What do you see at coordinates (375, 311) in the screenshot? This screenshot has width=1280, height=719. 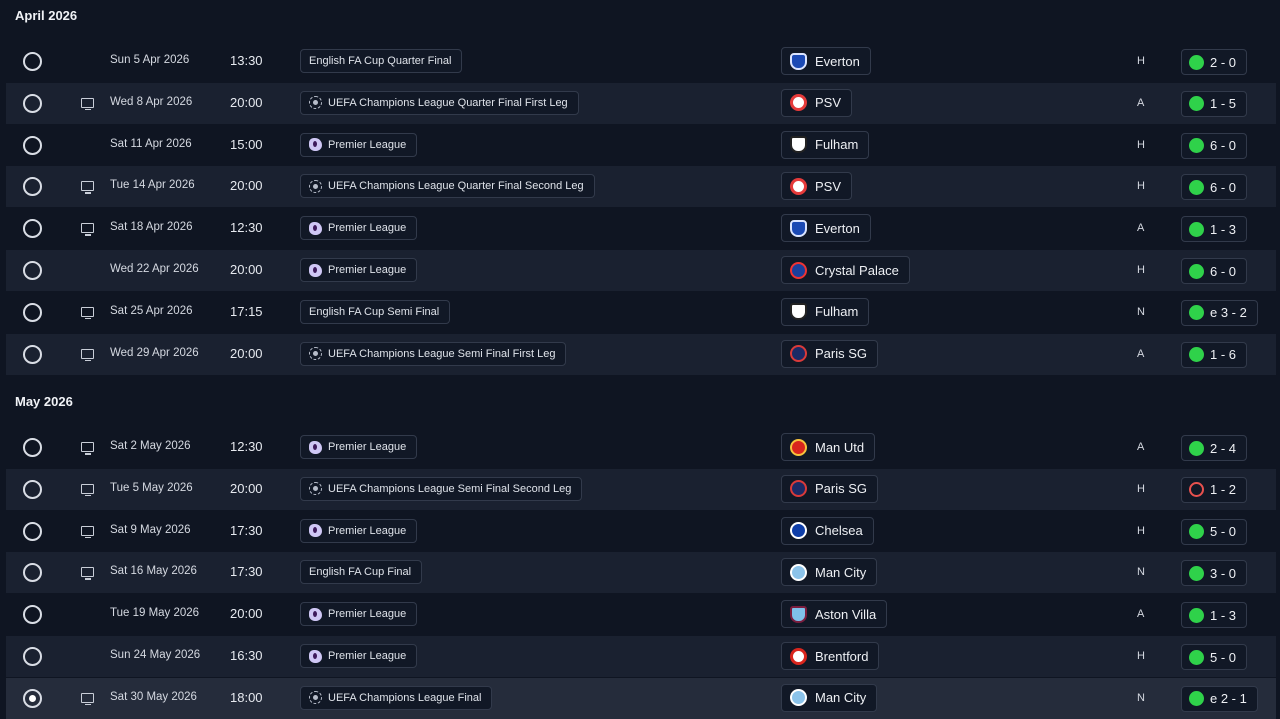 I see `competition-link: English FA Cup Semi Final` at bounding box center [375, 311].